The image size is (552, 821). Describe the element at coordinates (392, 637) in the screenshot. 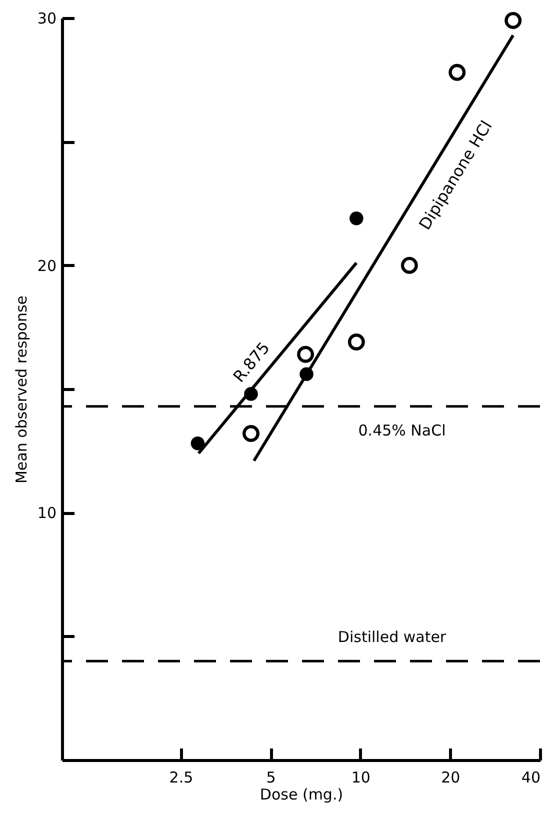

I see `ref-line-label: Distilled water` at that location.